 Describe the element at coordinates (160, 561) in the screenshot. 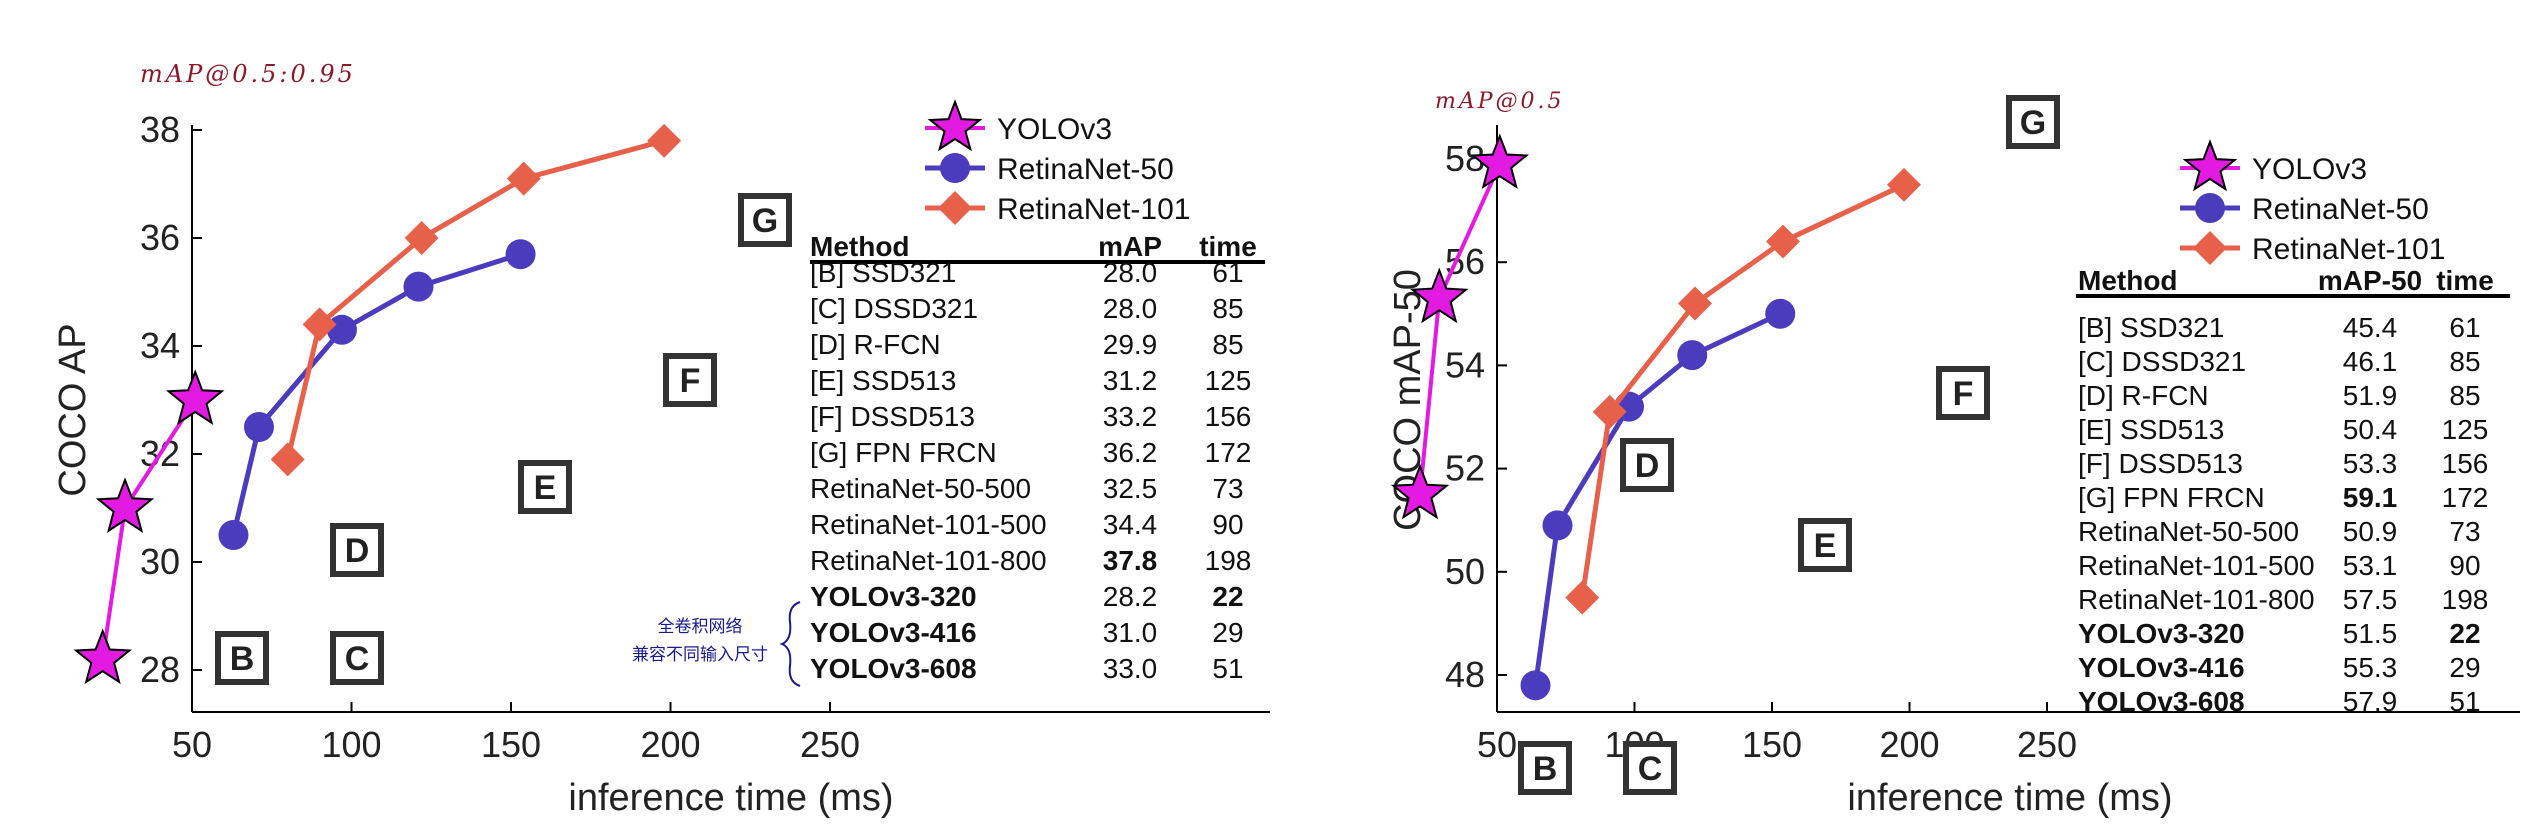

I see `y-tick-label: 30` at that location.